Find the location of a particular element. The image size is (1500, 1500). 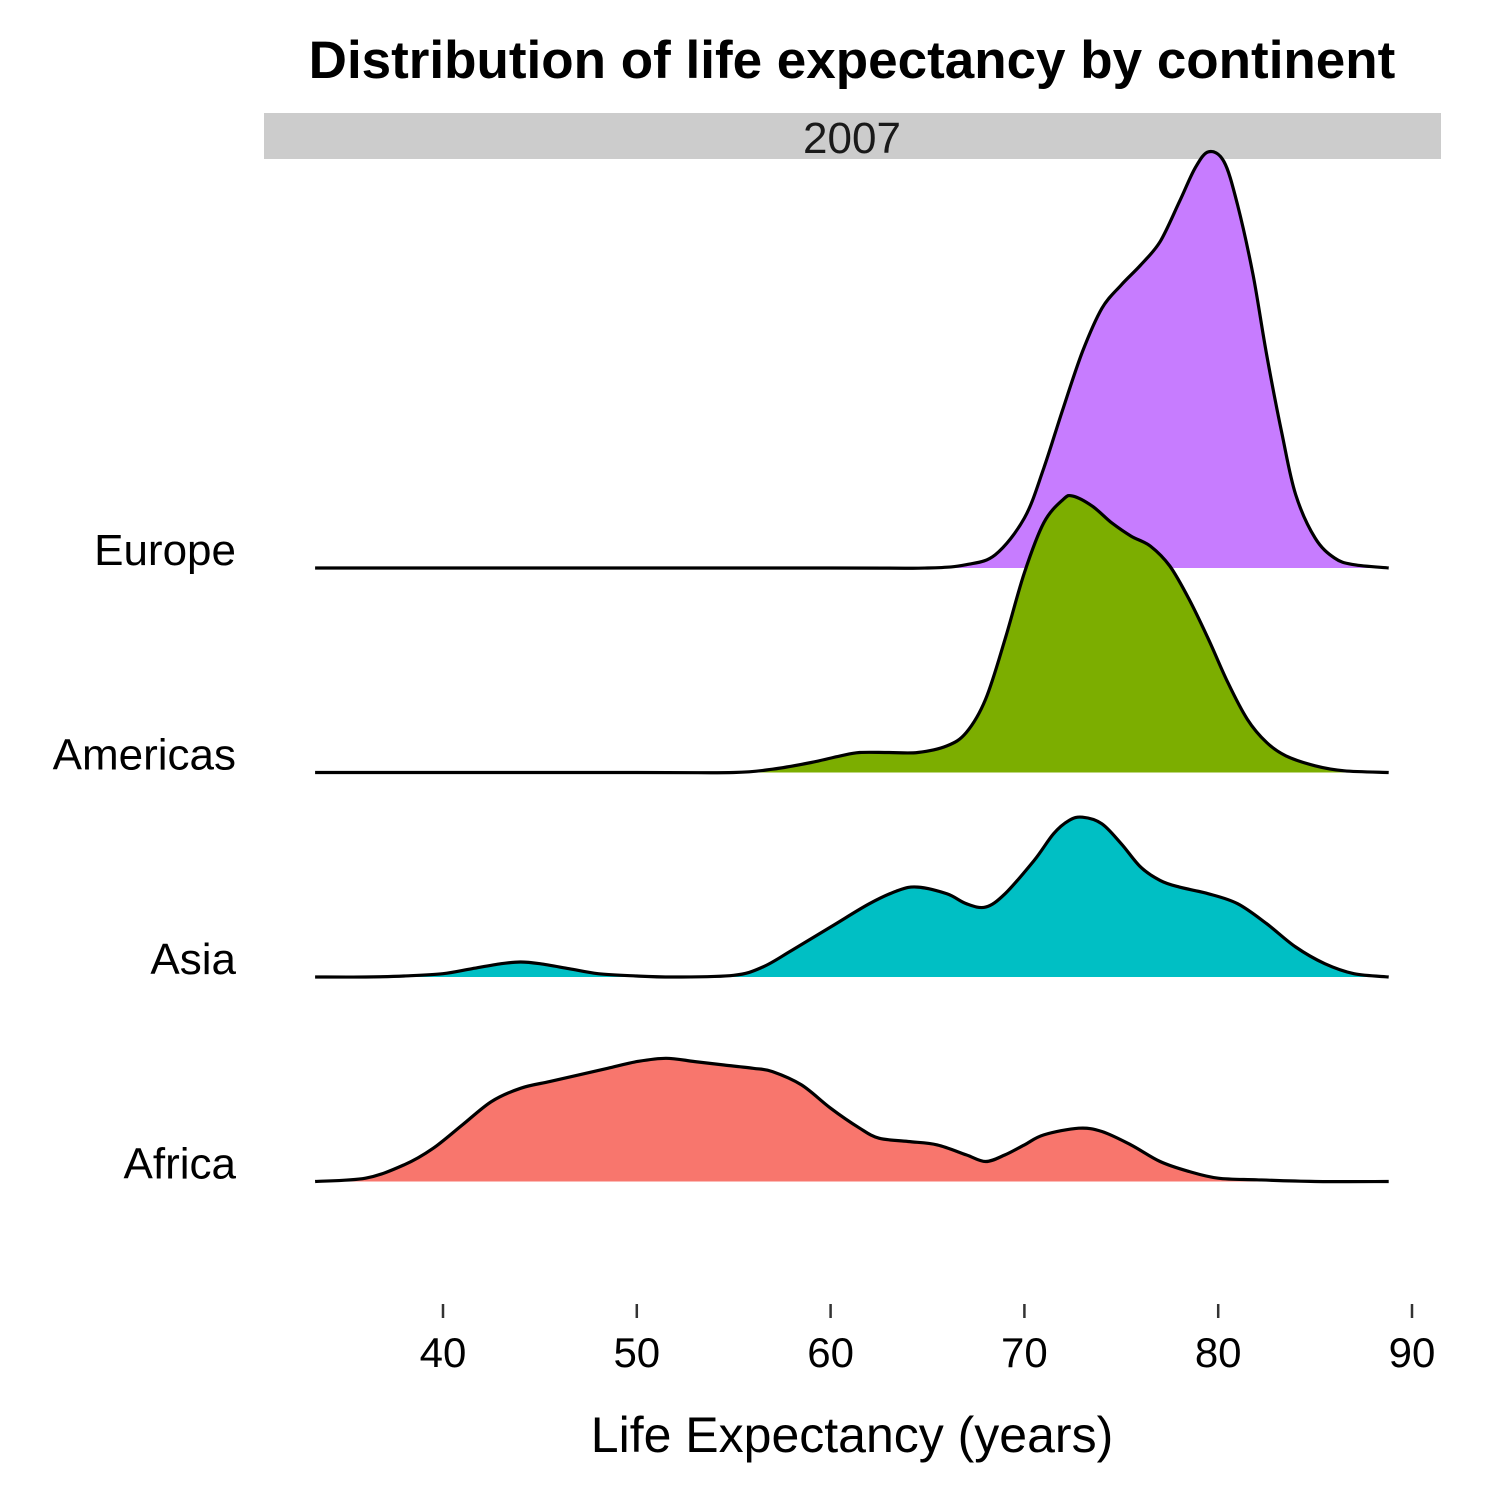

ridge-outline-africa is located at coordinates (851, 1120).